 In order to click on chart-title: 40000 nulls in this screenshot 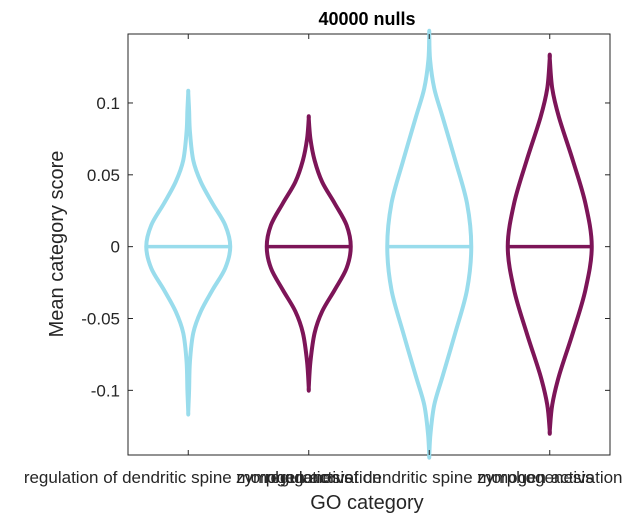, I will do `click(366, 19)`.